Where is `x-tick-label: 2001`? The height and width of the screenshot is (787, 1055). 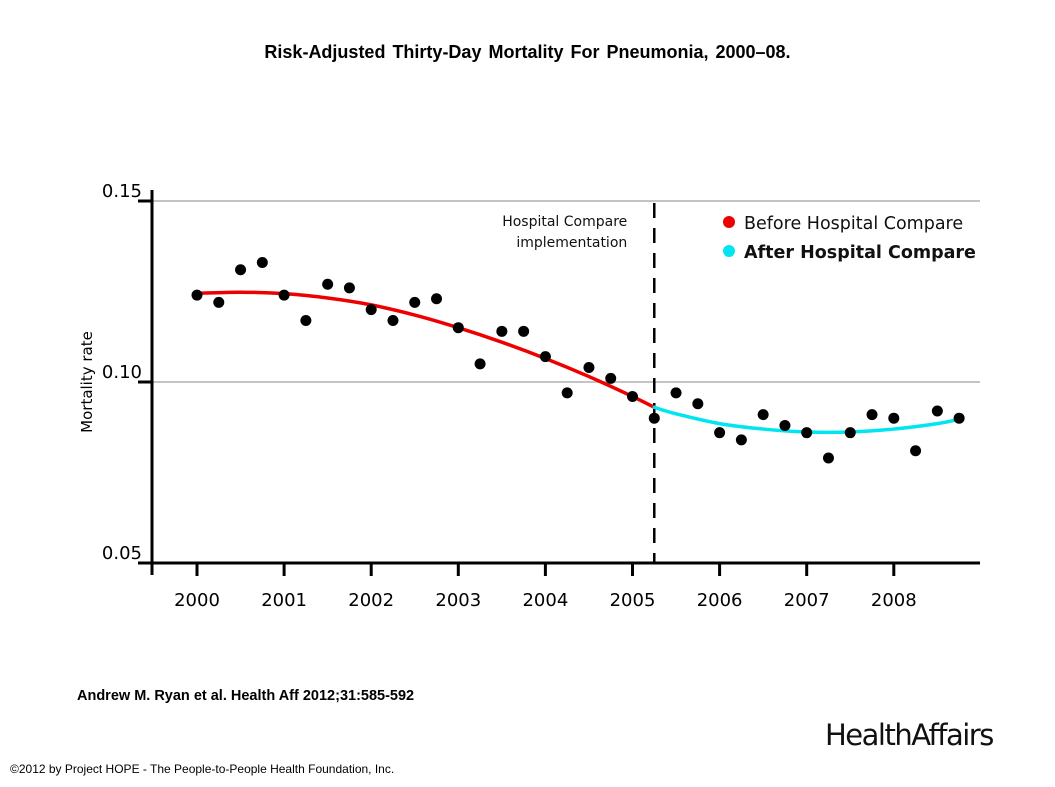
x-tick-label: 2001 is located at coordinates (284, 600).